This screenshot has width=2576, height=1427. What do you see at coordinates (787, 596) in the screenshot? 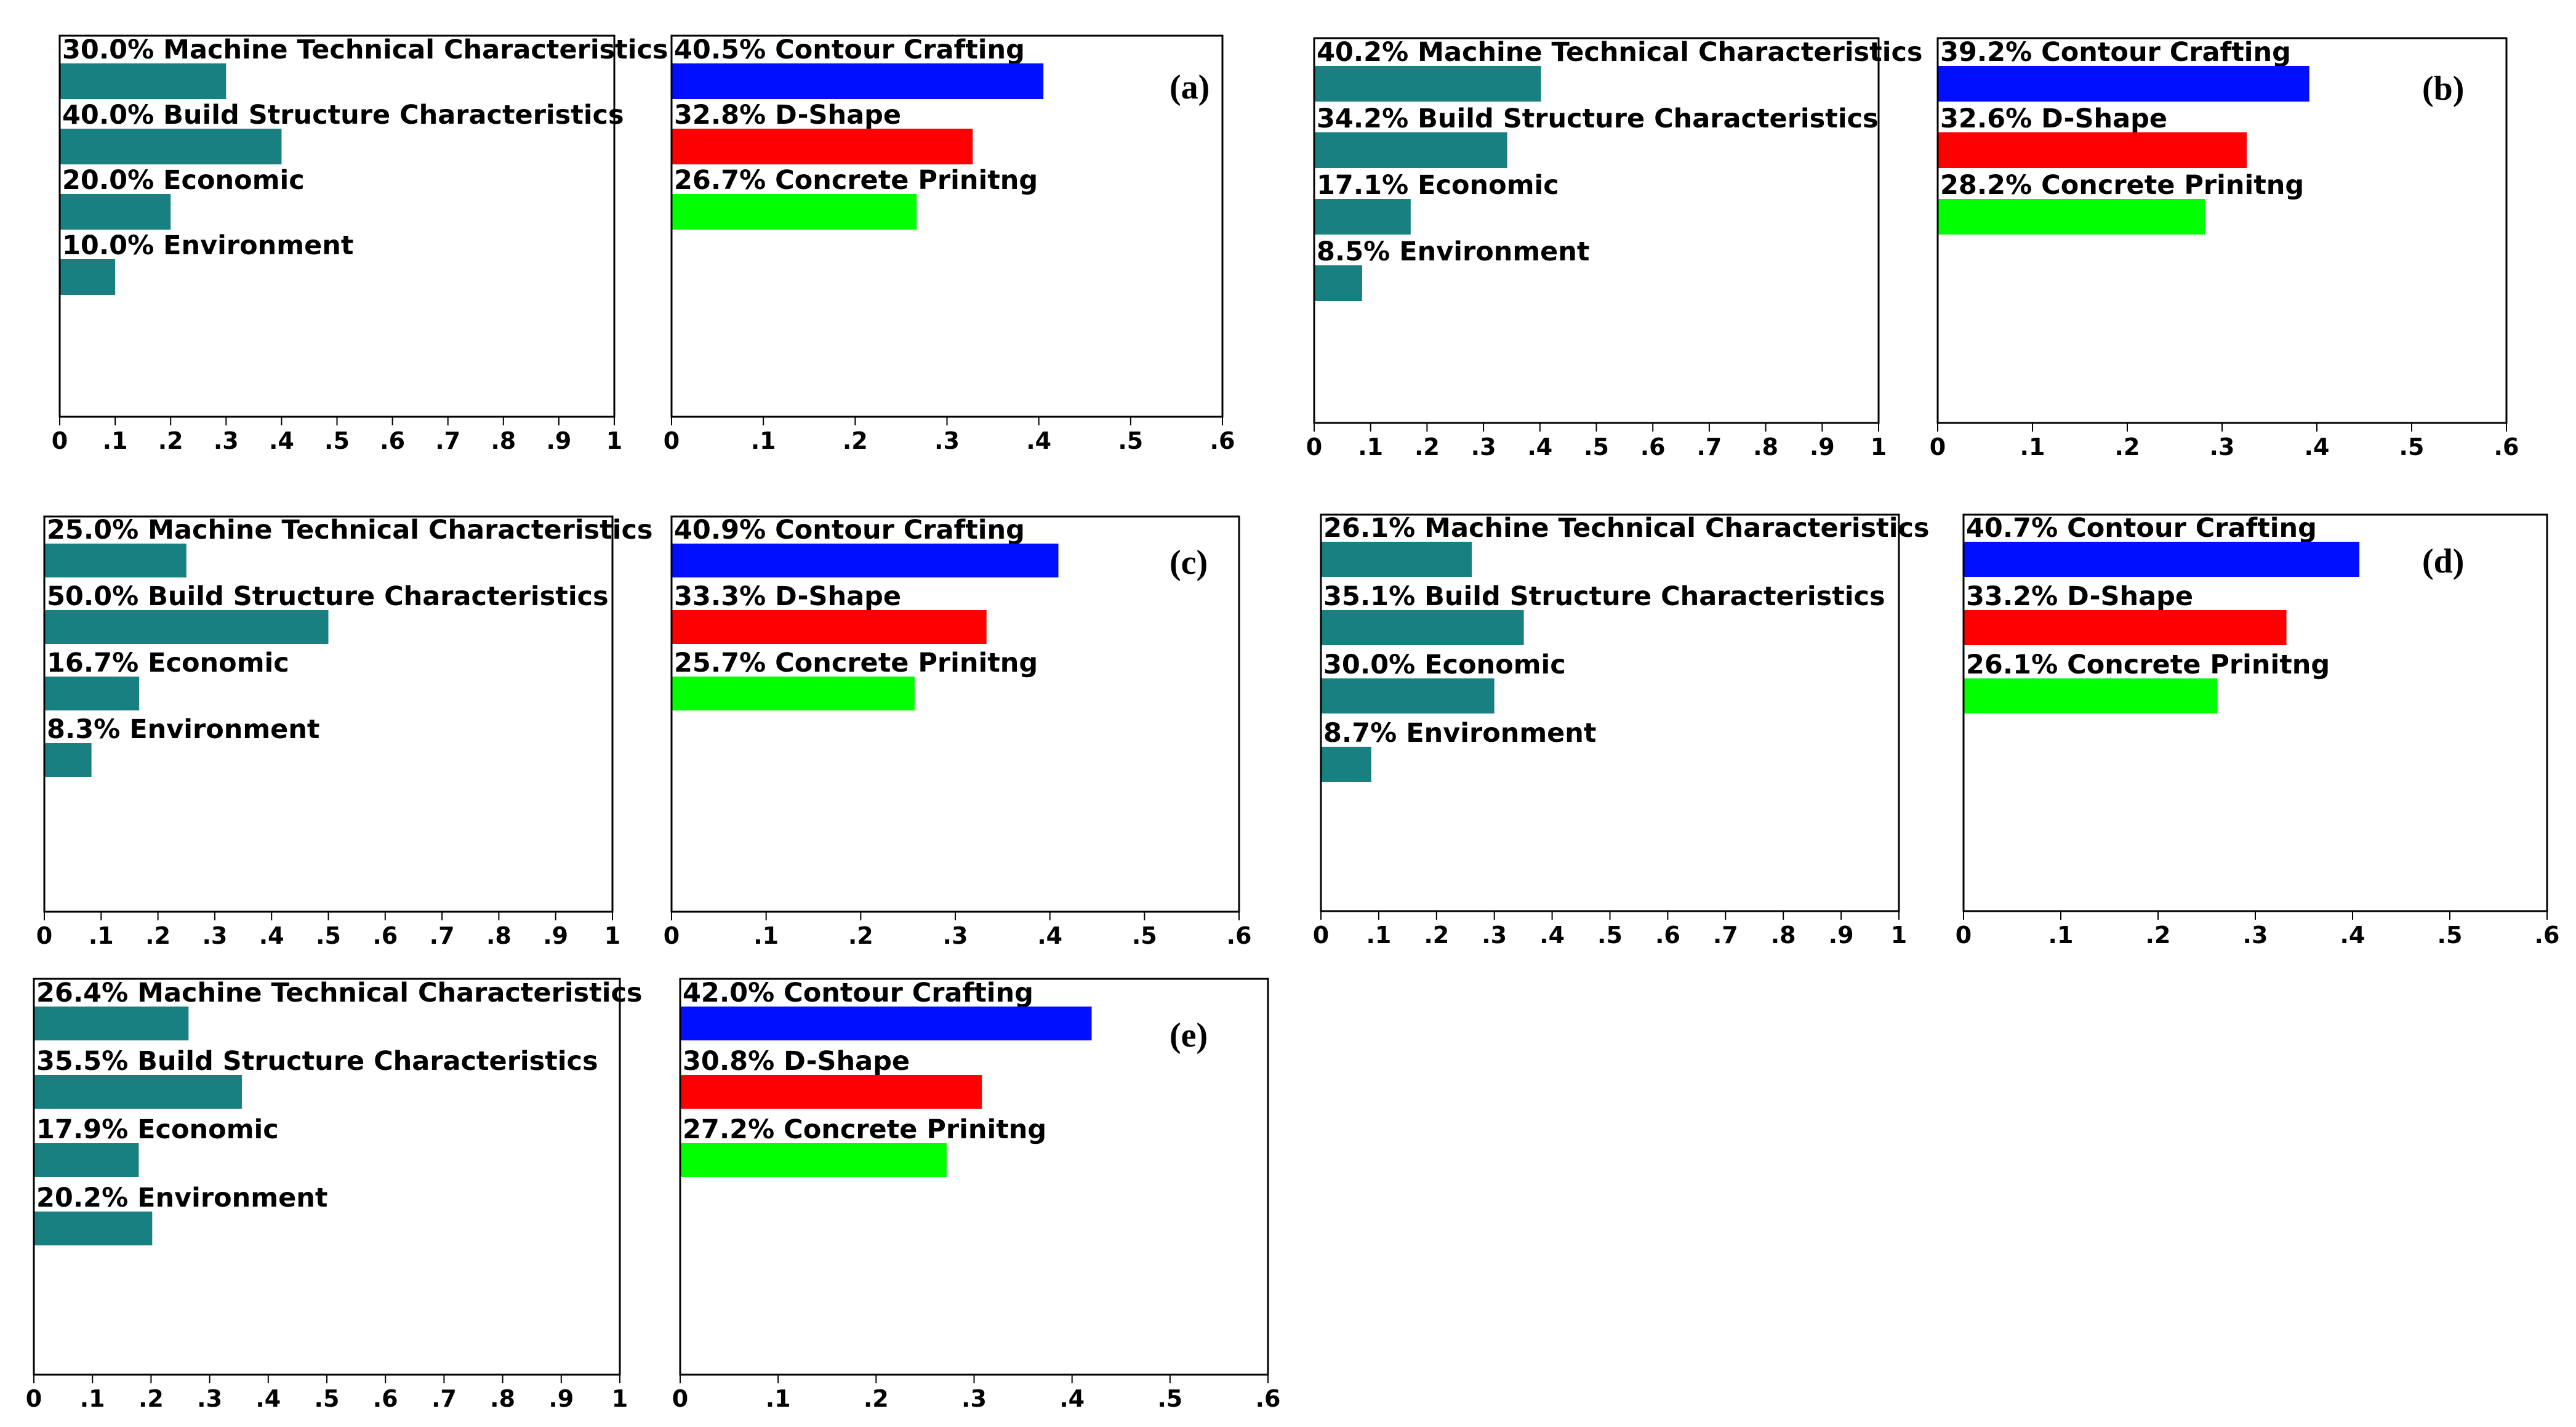
I see `alternatives-bar-label: 33.3% D-Shape` at bounding box center [787, 596].